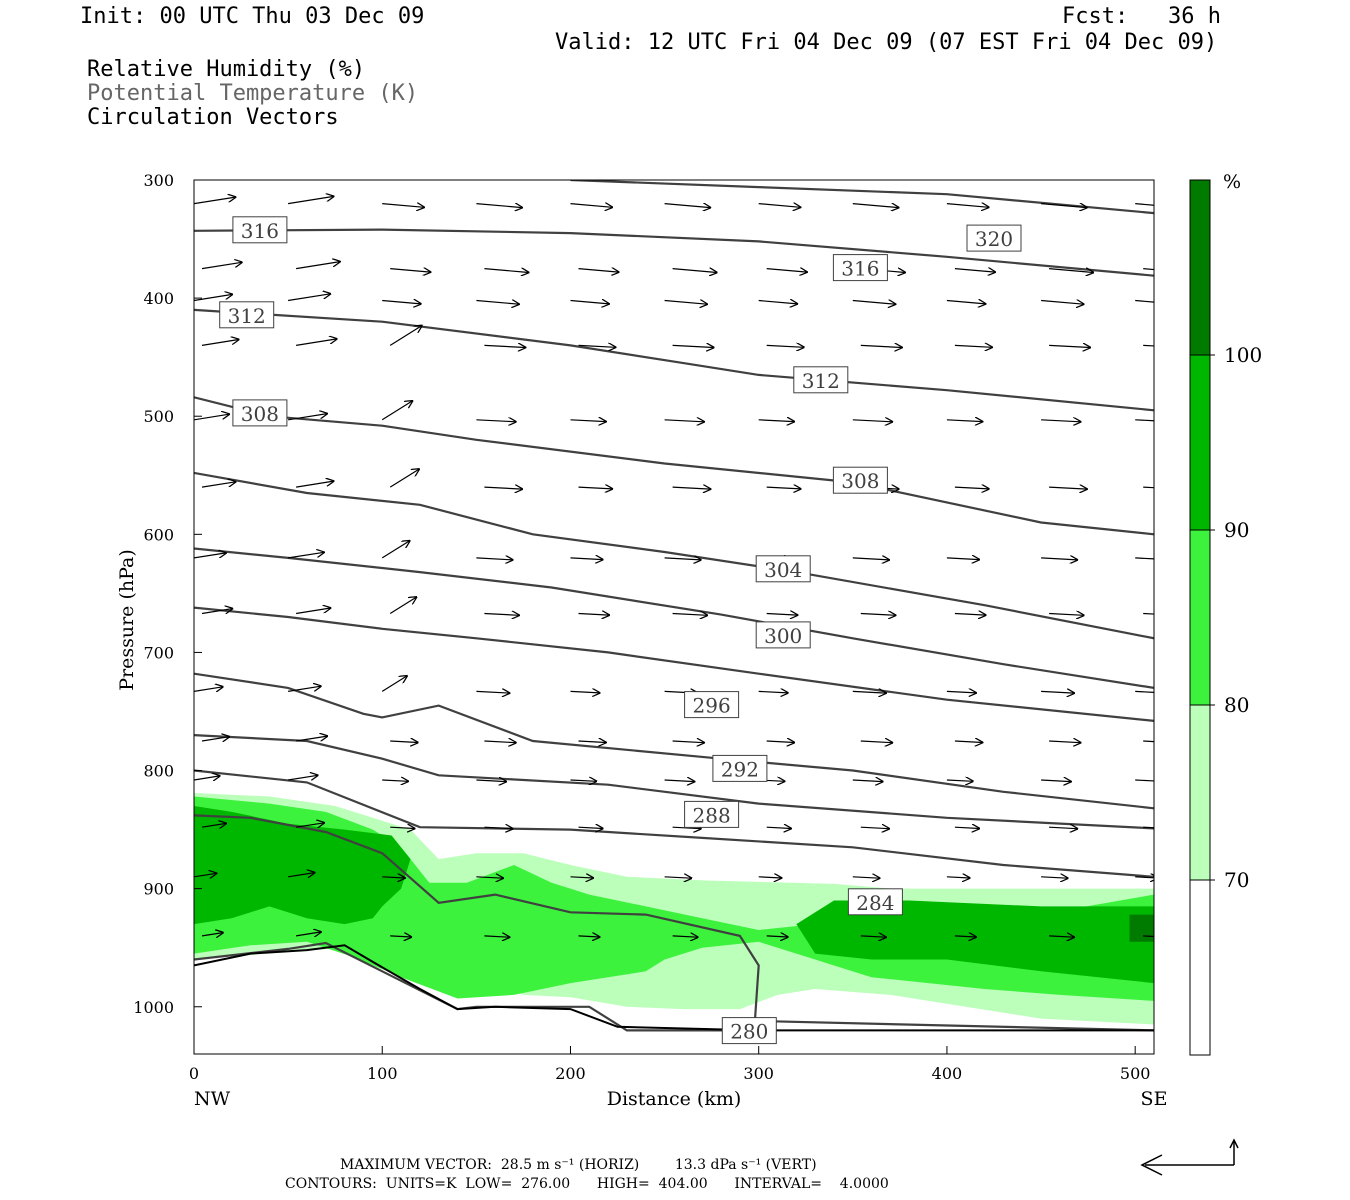 This screenshot has height=1200, width=1350. Describe the element at coordinates (674, 988) in the screenshot. I see `terrain-surface-line` at that location.